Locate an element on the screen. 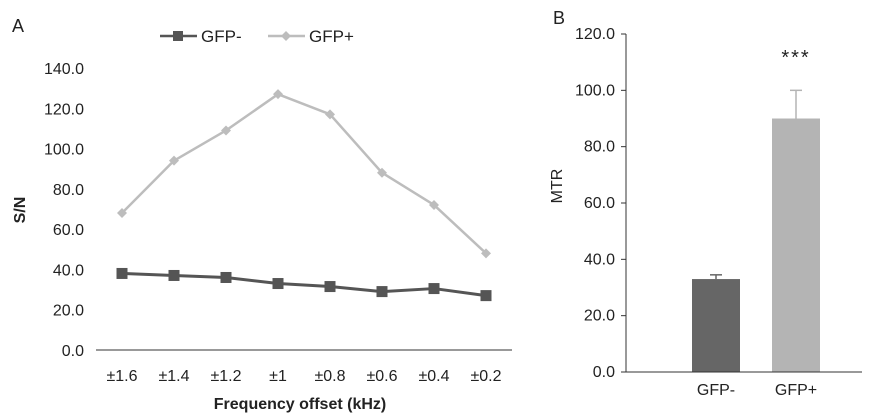  panel-a-x-axis-title: Frequency offset (kHz) is located at coordinates (300, 404).